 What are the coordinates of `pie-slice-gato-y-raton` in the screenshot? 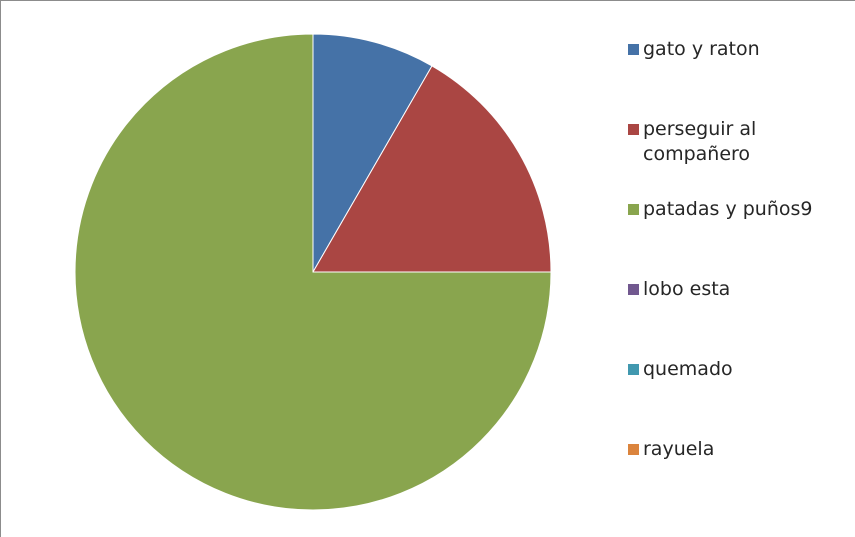 It's located at (372, 153).